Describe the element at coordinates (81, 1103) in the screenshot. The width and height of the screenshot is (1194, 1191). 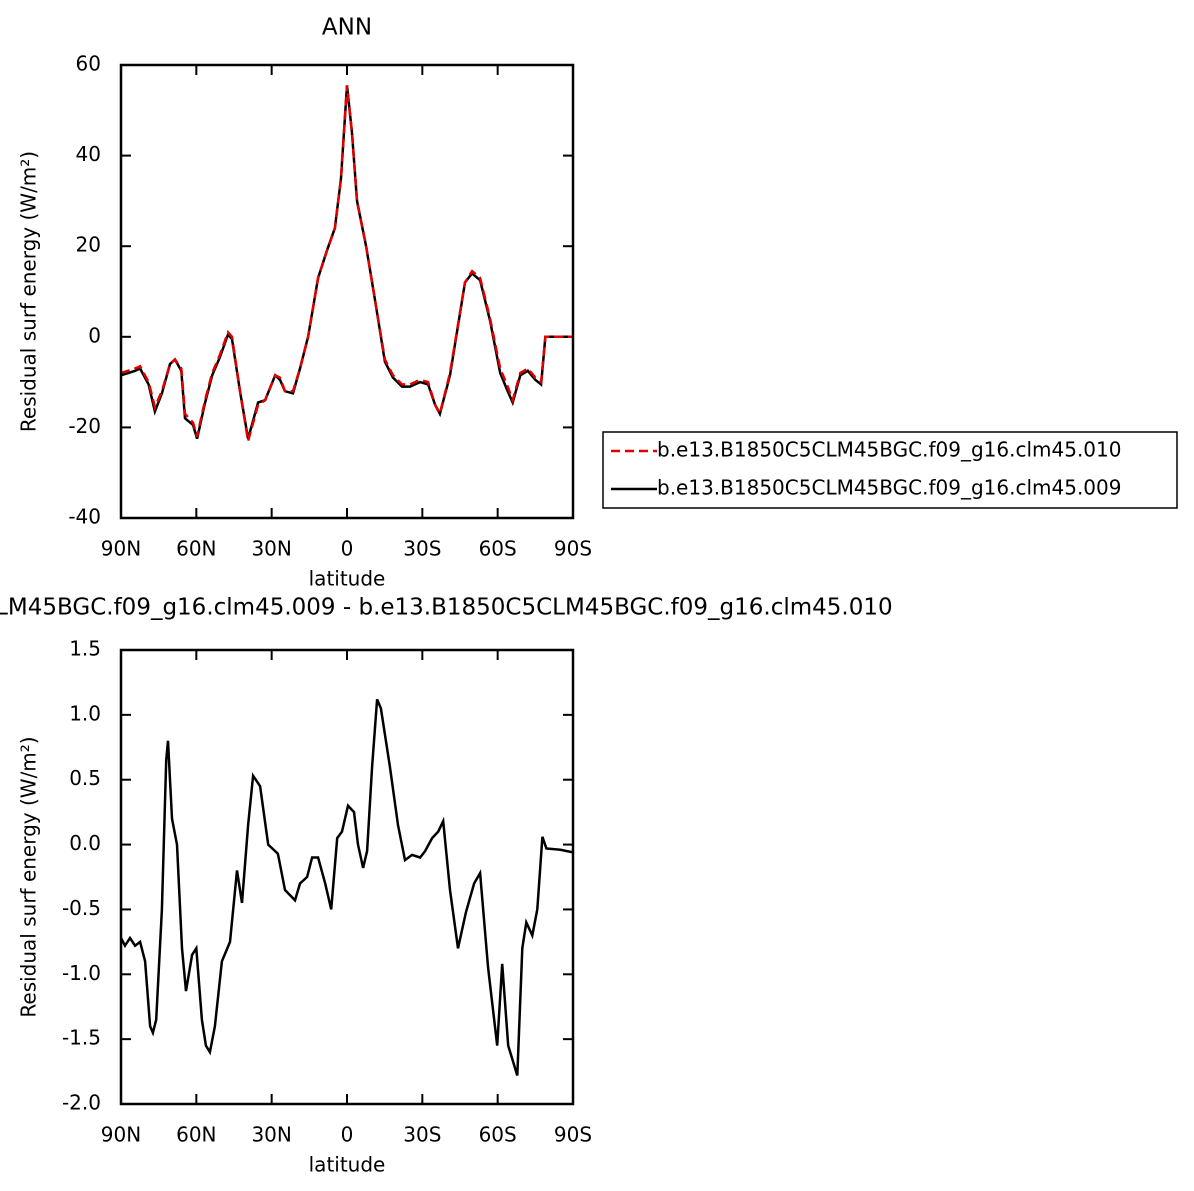
I see `y-tick-label: -2.0` at that location.